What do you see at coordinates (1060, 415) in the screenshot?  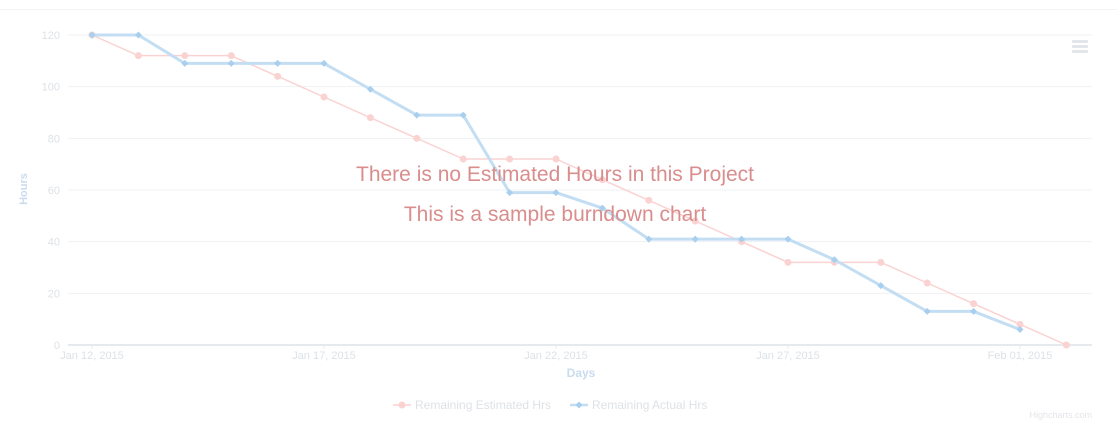 I see `credits-link: Highcharts.com` at bounding box center [1060, 415].